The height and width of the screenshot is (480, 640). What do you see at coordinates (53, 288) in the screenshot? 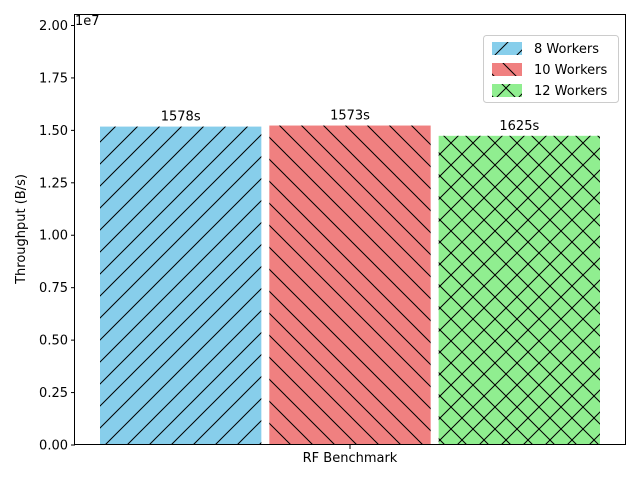
I see `y-tick-label: 0.75` at bounding box center [53, 288].